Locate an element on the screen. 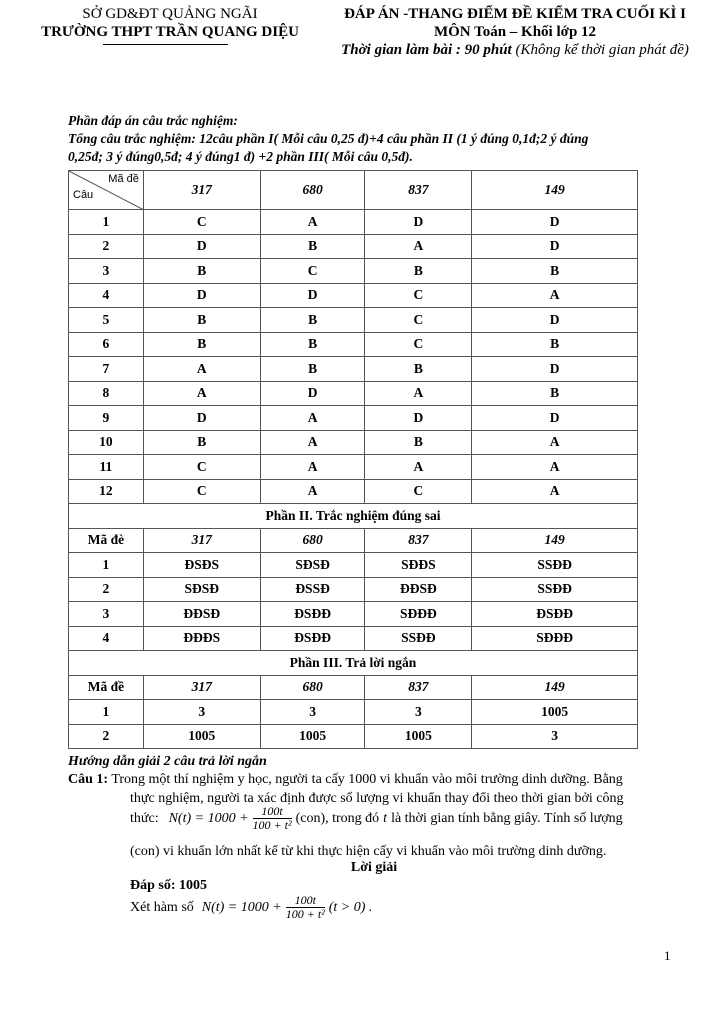 The width and height of the screenshot is (724, 1024). question-number: 9 is located at coordinates (106, 418).